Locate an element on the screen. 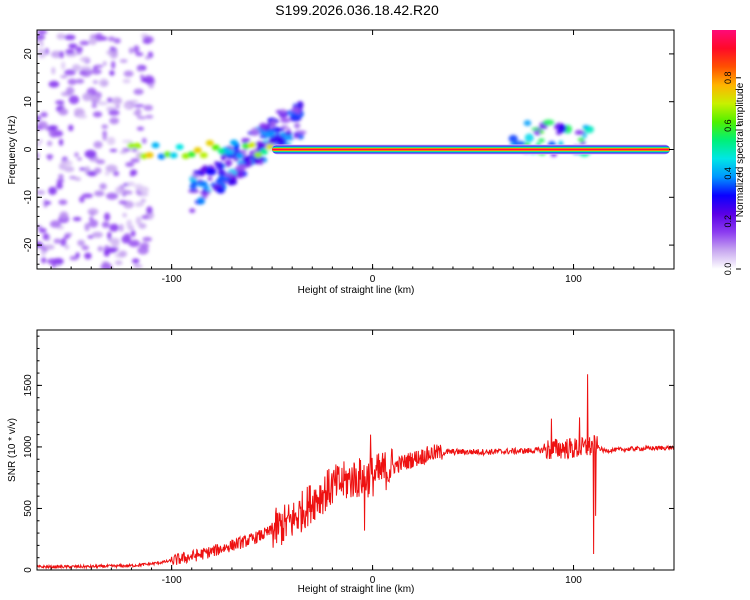 This screenshot has height=600, width=750. colorbar-tick-label: 0.4 is located at coordinates (728, 173).